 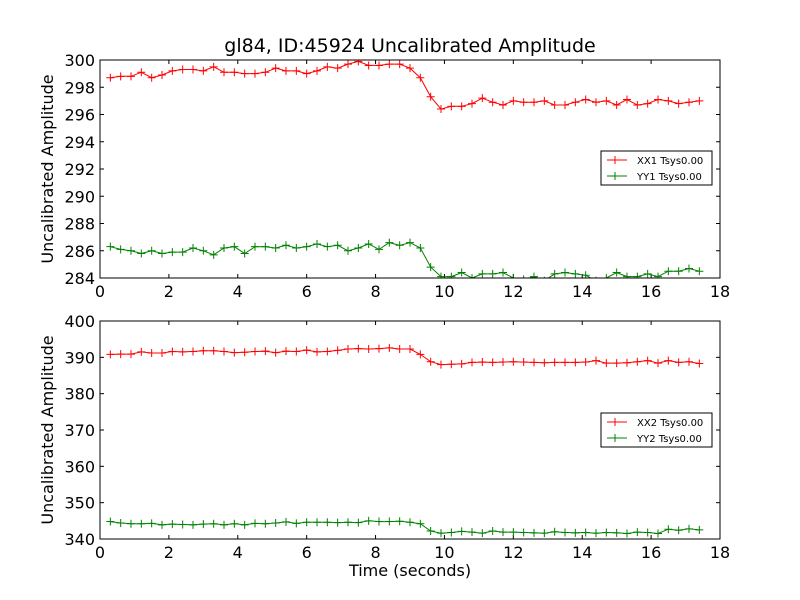 What do you see at coordinates (656, 430) in the screenshot?
I see `legend: XX2 Tsys0.00 YY2 Tsys0.00` at bounding box center [656, 430].